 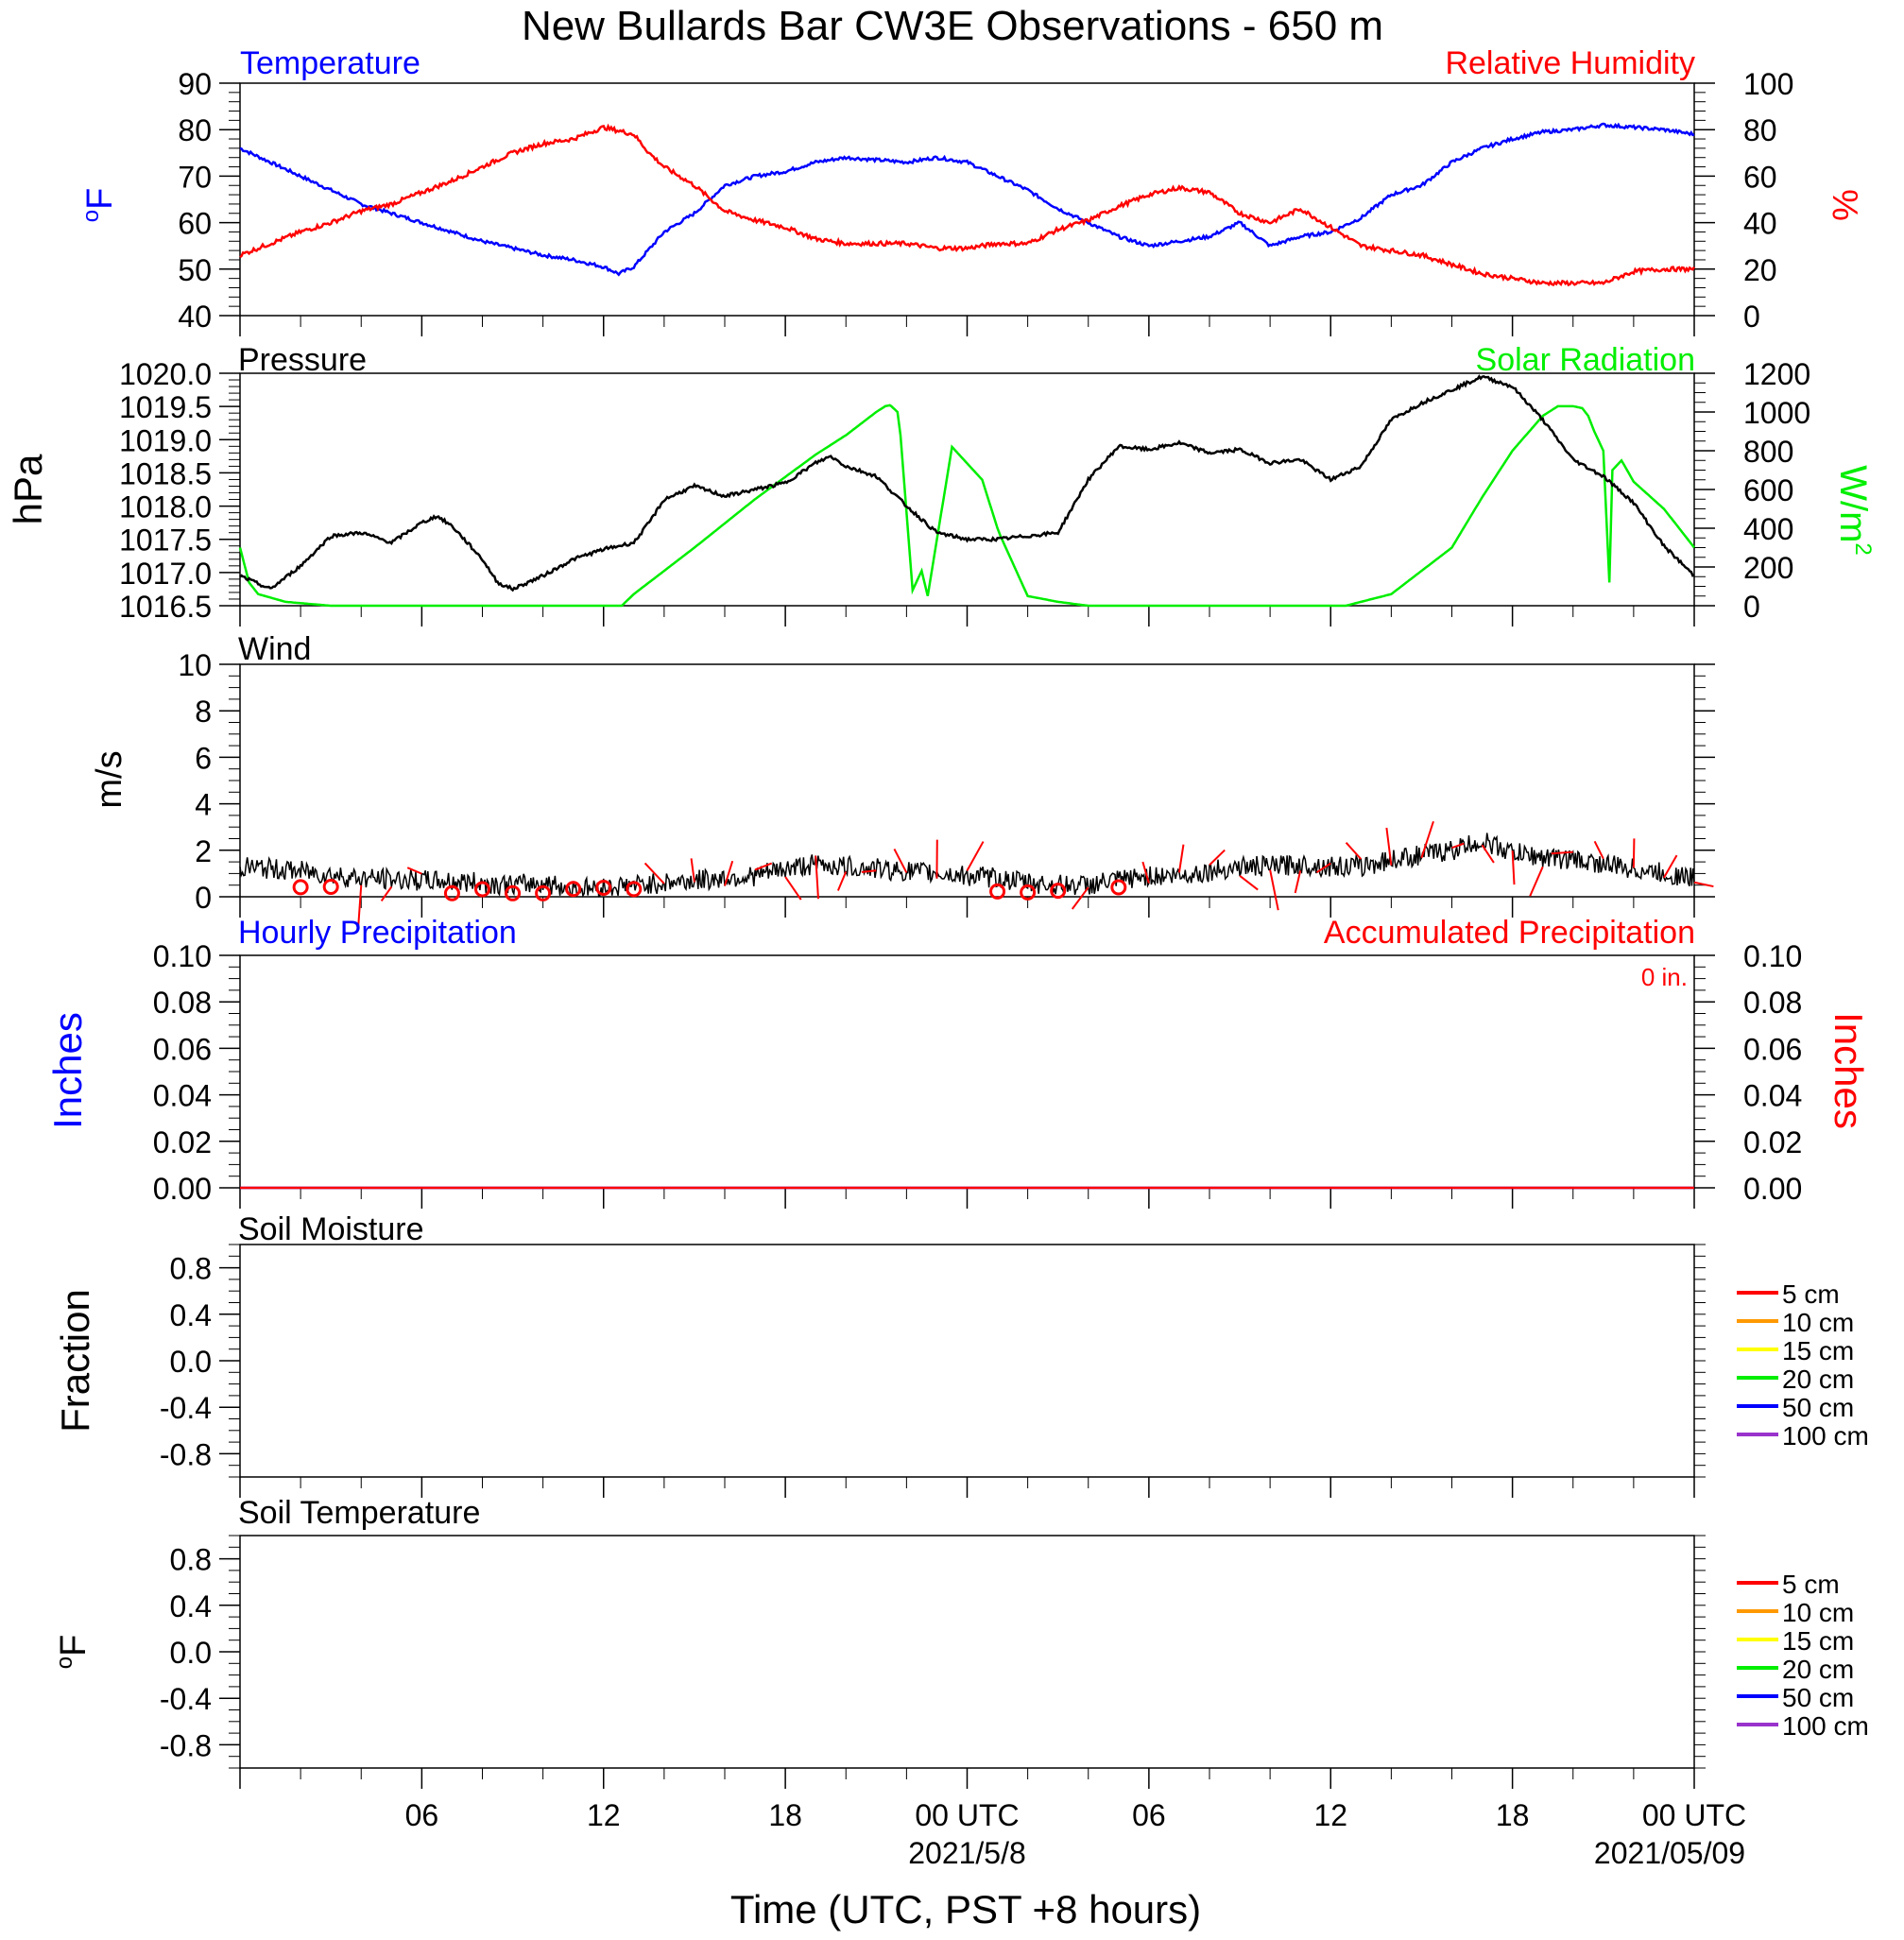 I want to click on panel5-frame, so click(x=967, y=1361).